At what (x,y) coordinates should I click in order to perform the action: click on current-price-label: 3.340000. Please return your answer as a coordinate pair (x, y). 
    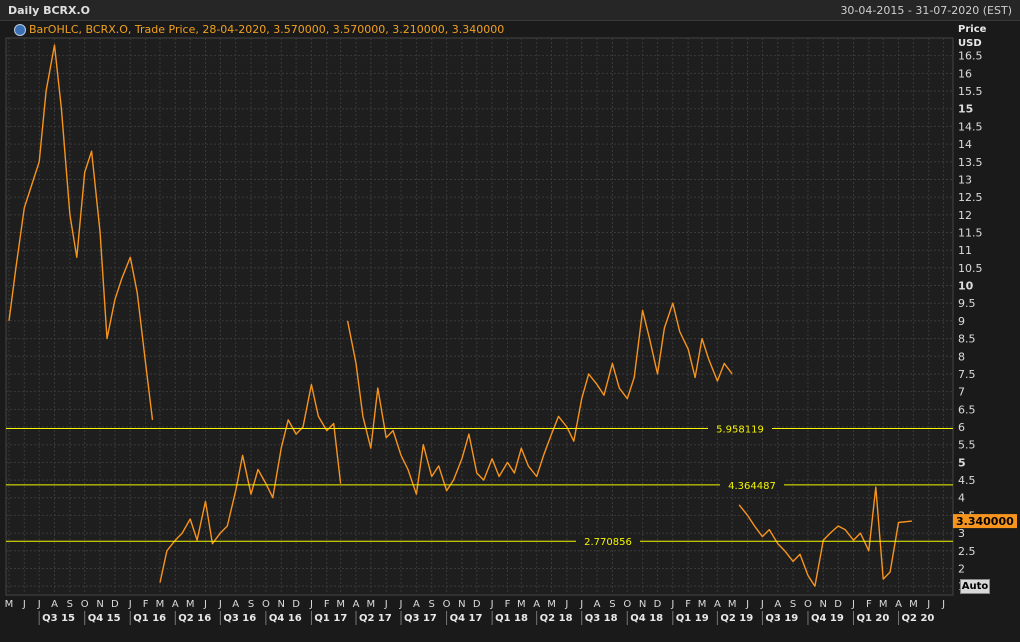
    Looking at the image, I should click on (985, 521).